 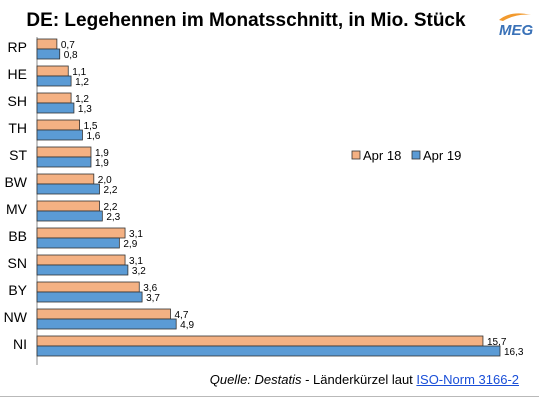 What do you see at coordinates (102, 163) in the screenshot?
I see `value-label-st-apr-19: 1,9` at bounding box center [102, 163].